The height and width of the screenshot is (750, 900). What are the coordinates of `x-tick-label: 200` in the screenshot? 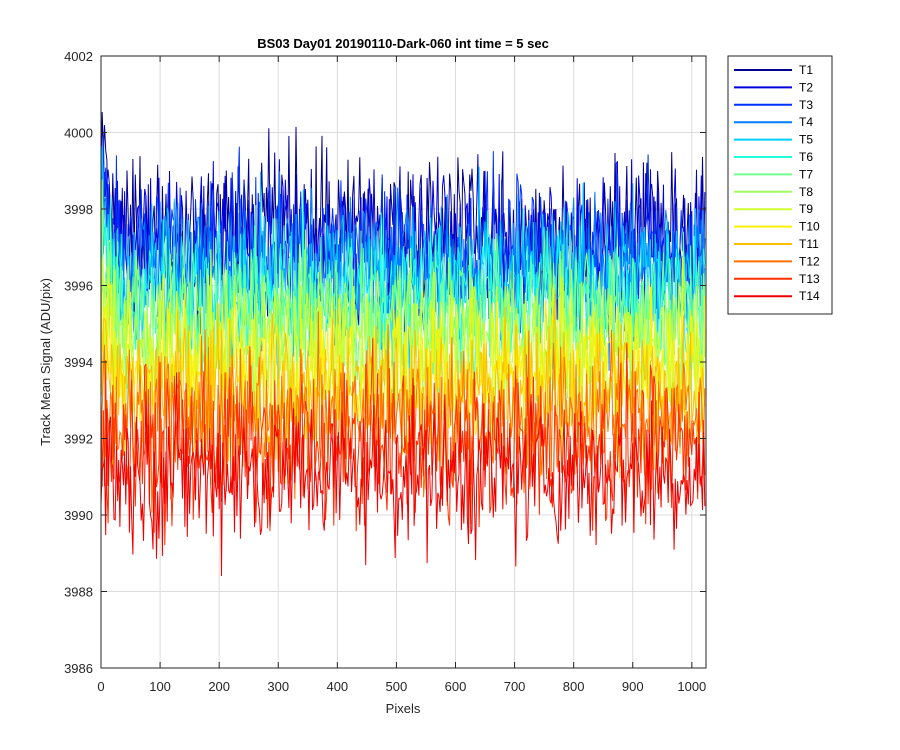 It's located at (219, 686).